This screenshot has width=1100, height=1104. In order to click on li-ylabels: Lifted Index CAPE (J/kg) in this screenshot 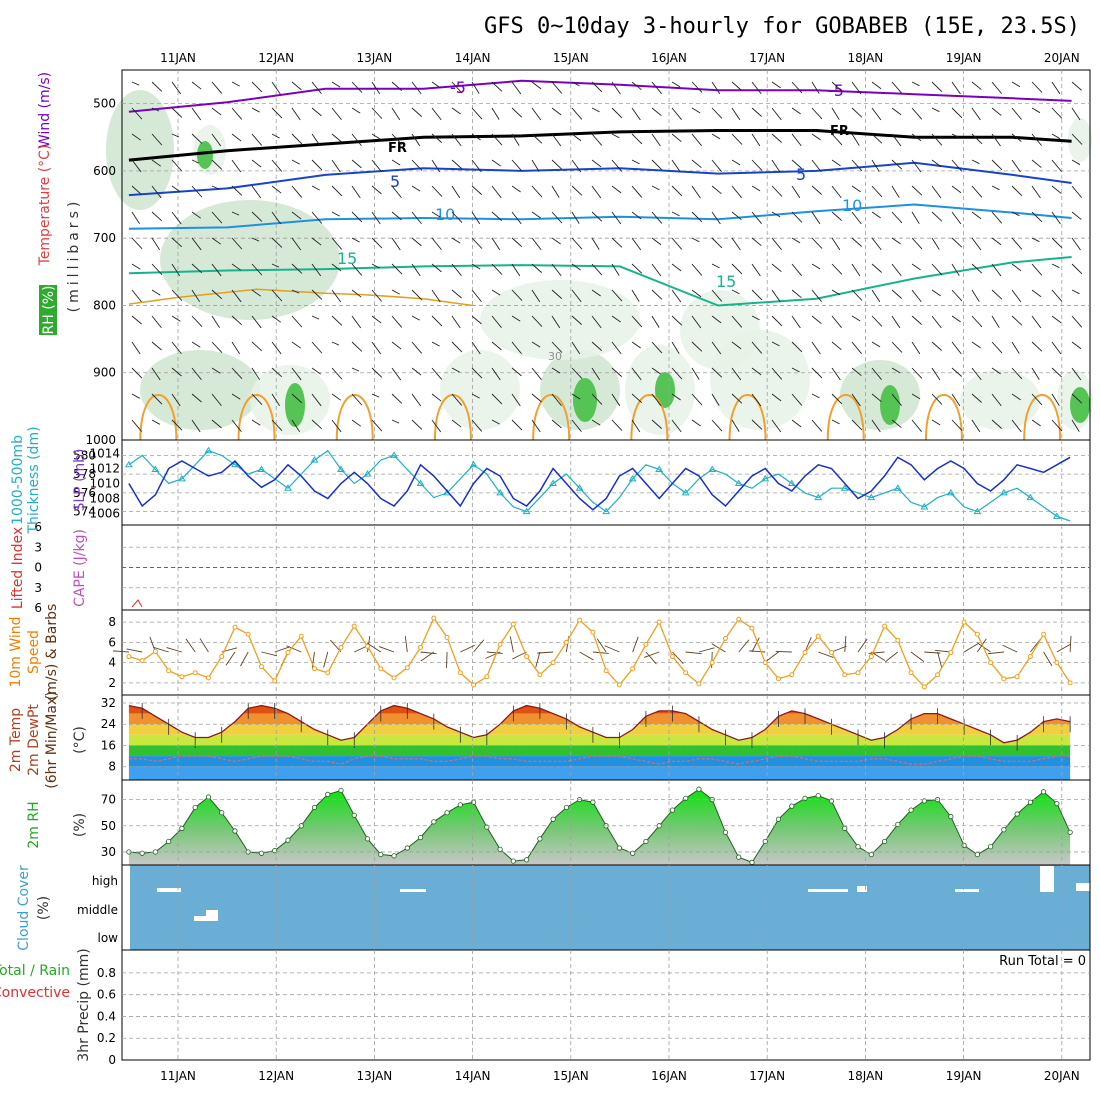, I will do `click(49, 568)`.